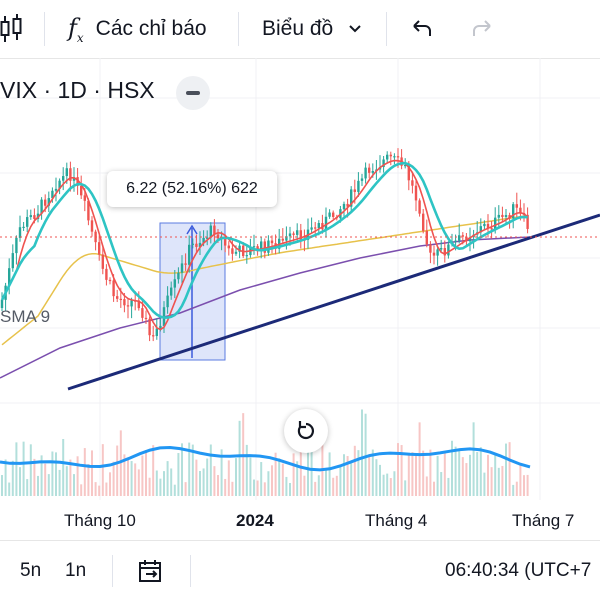 The height and width of the screenshot is (601, 600). I want to click on chart-type-dropdown: Biểu đồ, so click(312, 29).